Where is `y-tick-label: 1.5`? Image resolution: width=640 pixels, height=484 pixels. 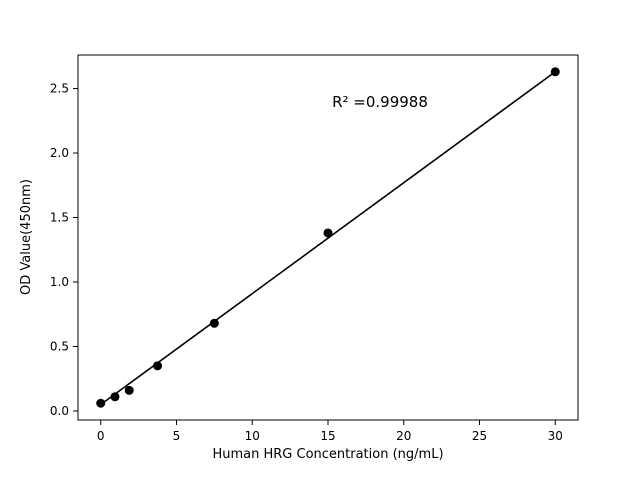 y-tick-label: 1.5 is located at coordinates (59, 218).